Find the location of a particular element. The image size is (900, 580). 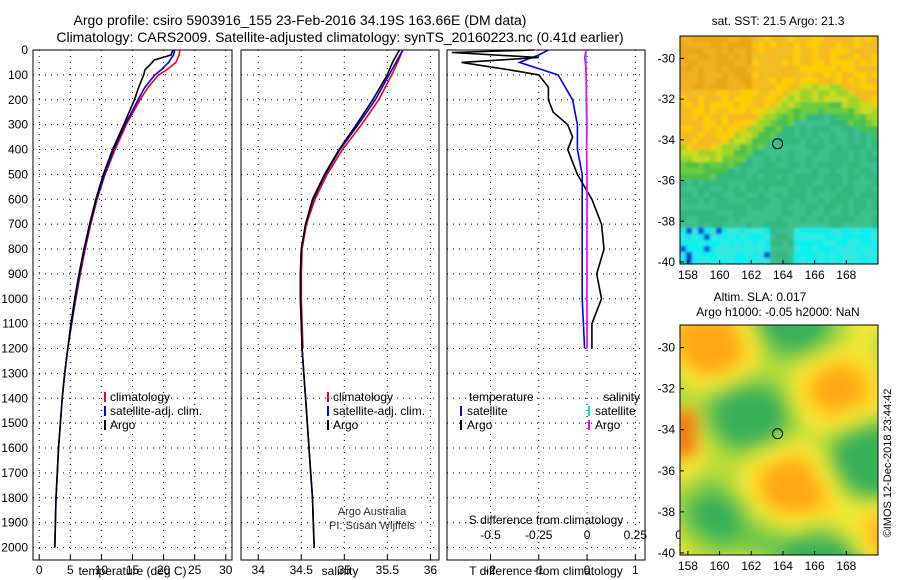

y-tick-label: 0 is located at coordinates (24, 50).